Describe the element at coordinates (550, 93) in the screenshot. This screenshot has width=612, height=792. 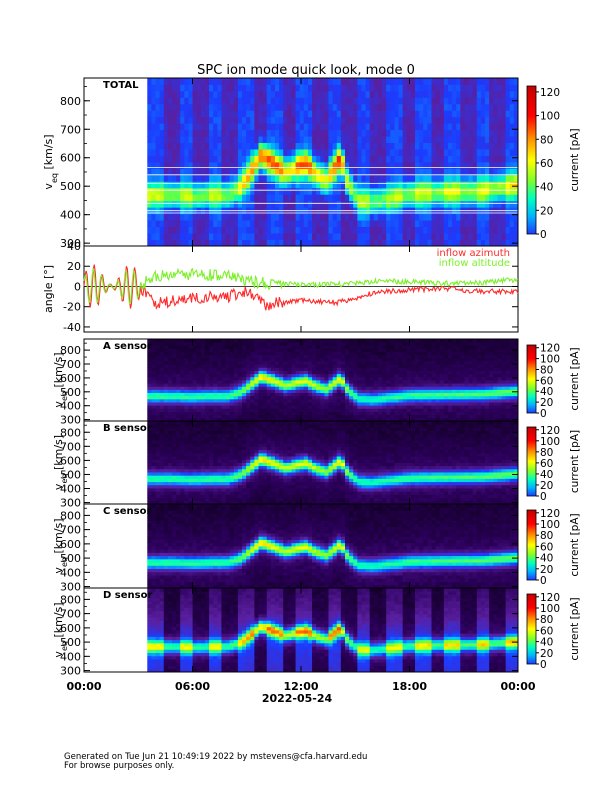
I see `colorbar-tick-label: 120` at that location.